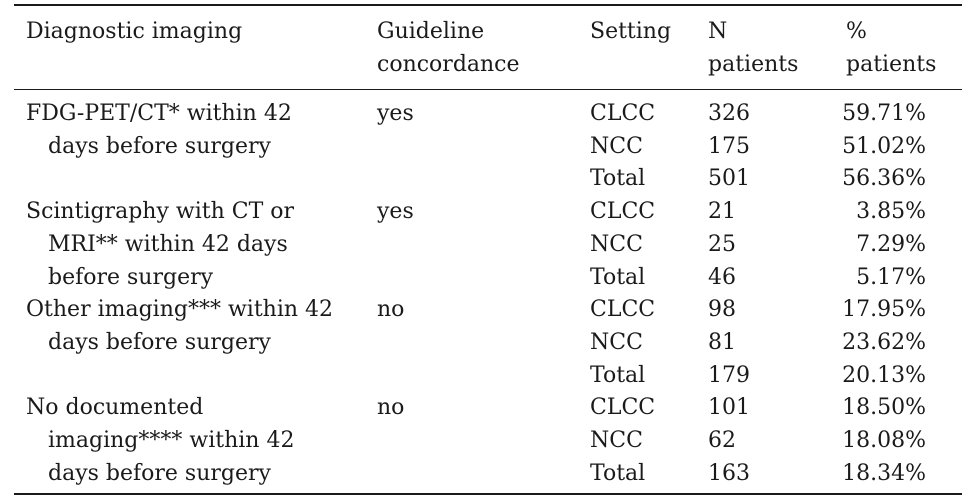 The height and width of the screenshot is (498, 962). What do you see at coordinates (722, 310) in the screenshot?
I see `cell-n-patients: 98` at bounding box center [722, 310].